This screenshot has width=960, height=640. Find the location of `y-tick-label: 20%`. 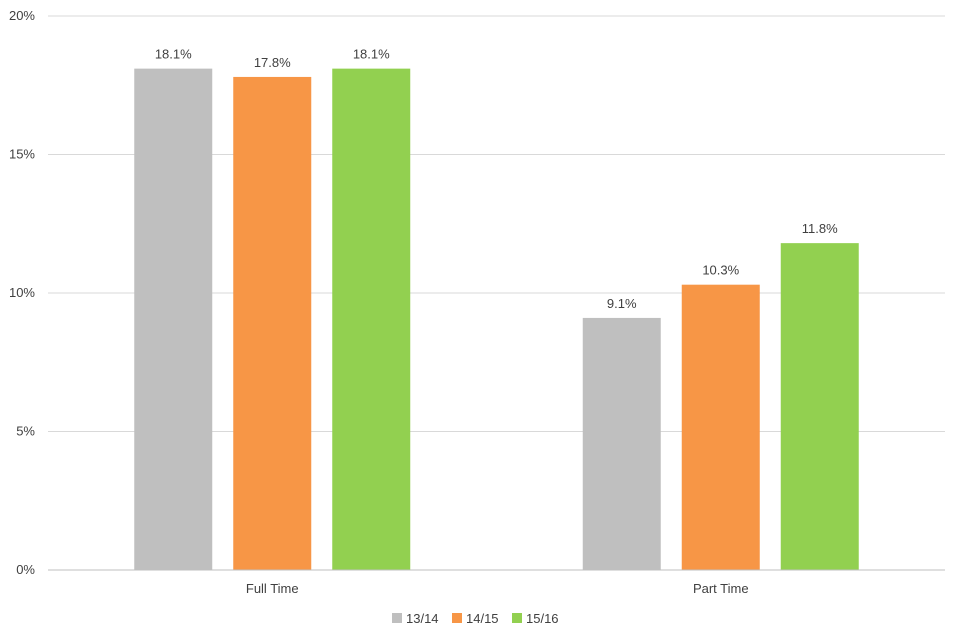

y-tick-label: 20% is located at coordinates (22, 15).